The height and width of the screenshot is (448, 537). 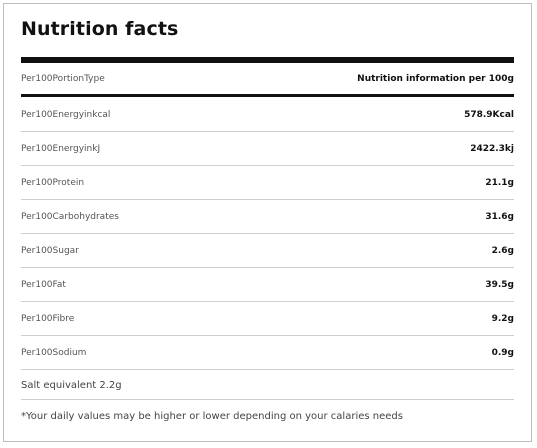 What do you see at coordinates (100, 29) in the screenshot?
I see `nutrition-facts-title: Nutrition facts` at bounding box center [100, 29].